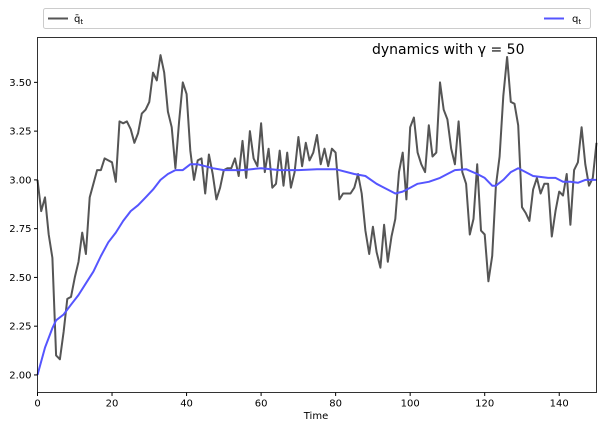 Image resolution: width=605 pixels, height=429 pixels. I want to click on legend-label-q: qt, so click(576, 20).